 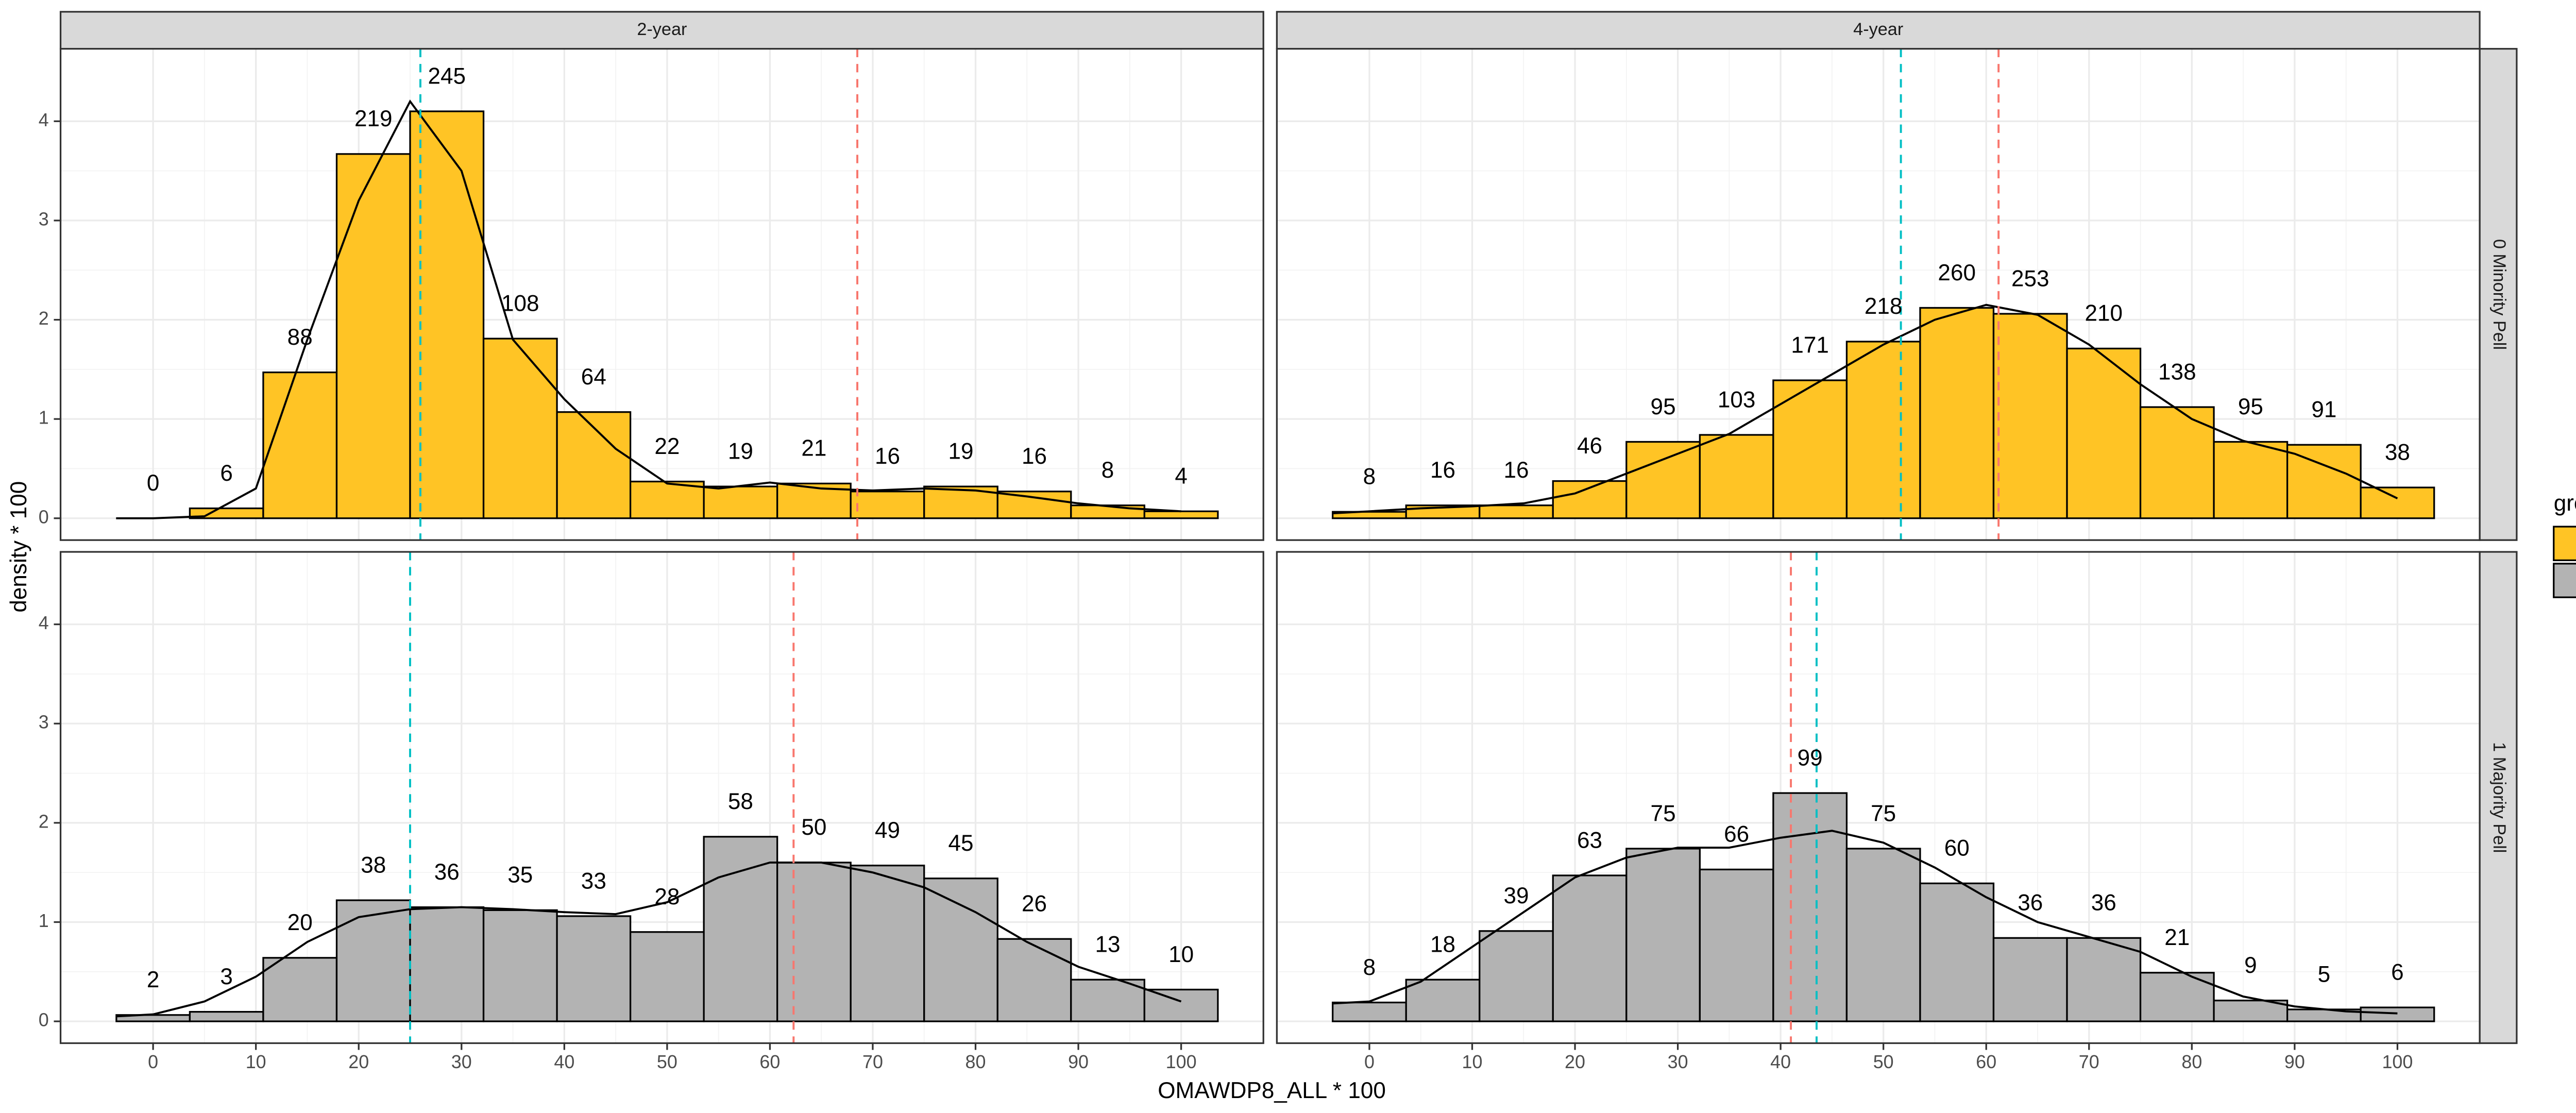 I want to click on x-tick-label: 10, so click(x=256, y=1061).